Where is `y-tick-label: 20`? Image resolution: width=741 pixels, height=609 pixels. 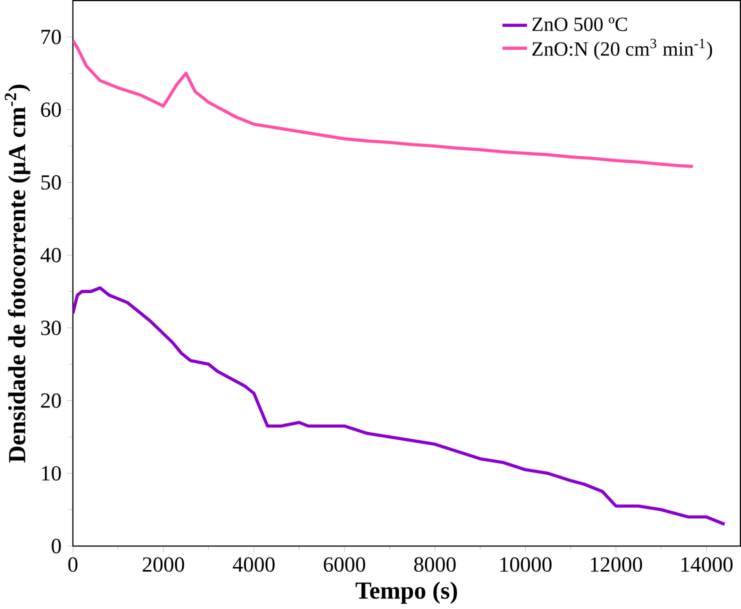 y-tick-label: 20 is located at coordinates (51, 401).